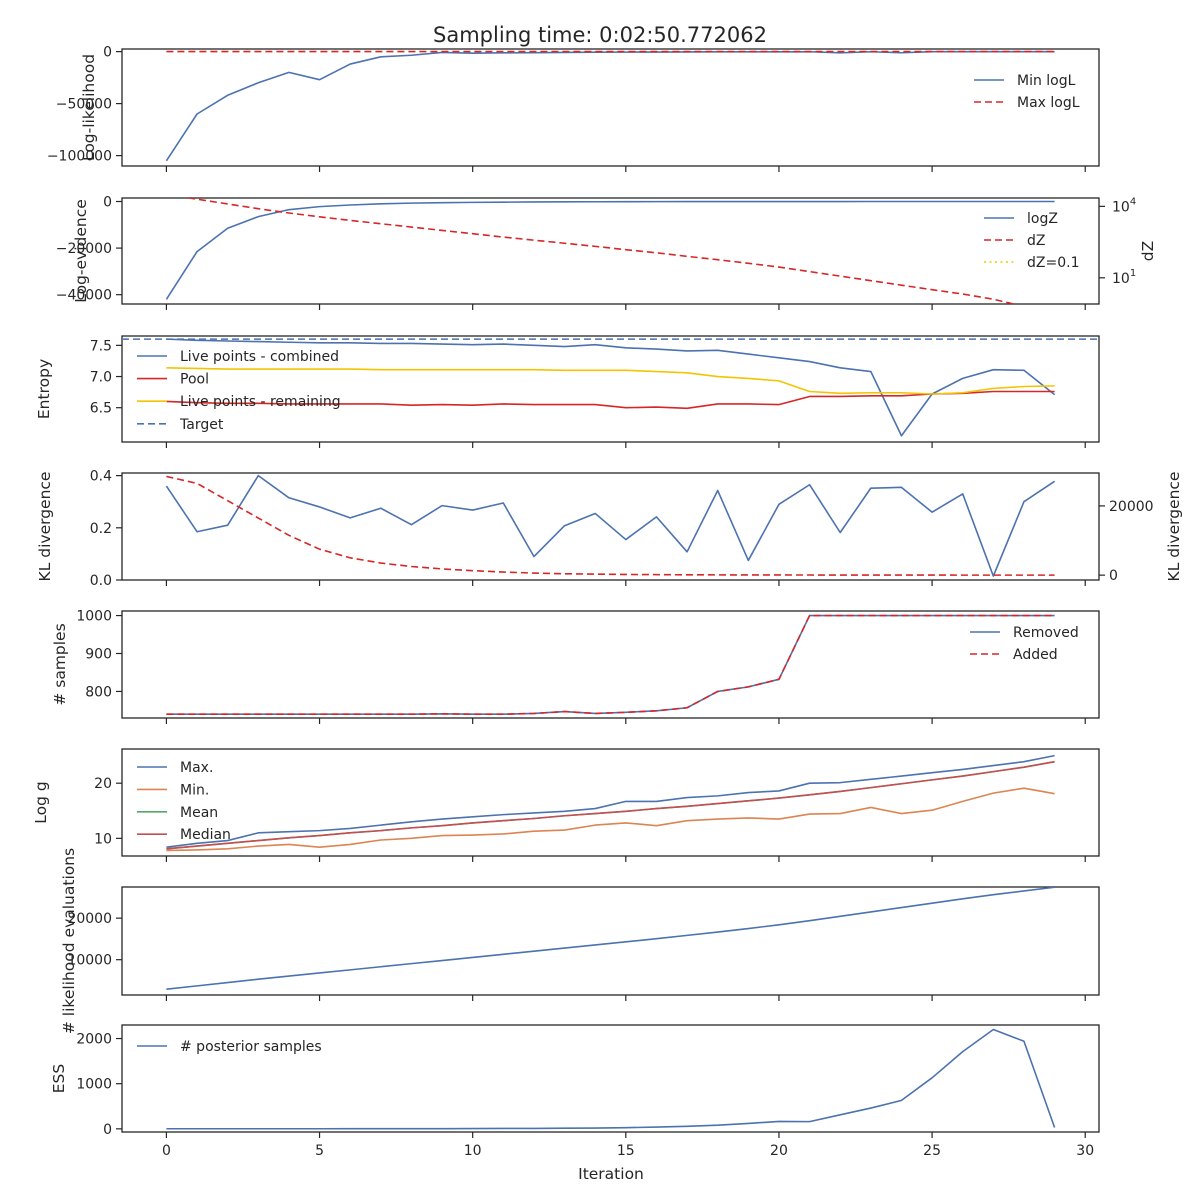  I want to click on legend: logZ dZ dZ=0.1, so click(1031, 241).